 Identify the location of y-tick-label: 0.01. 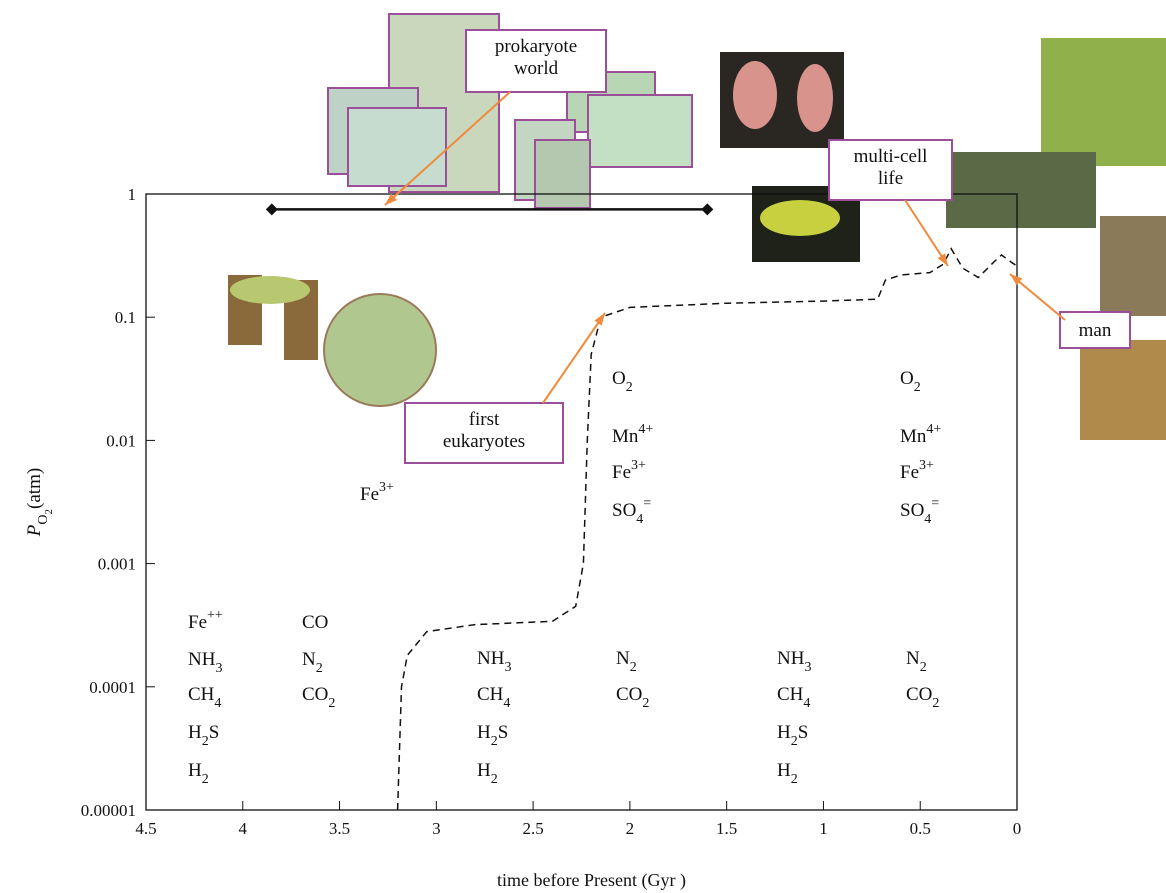
(121, 440).